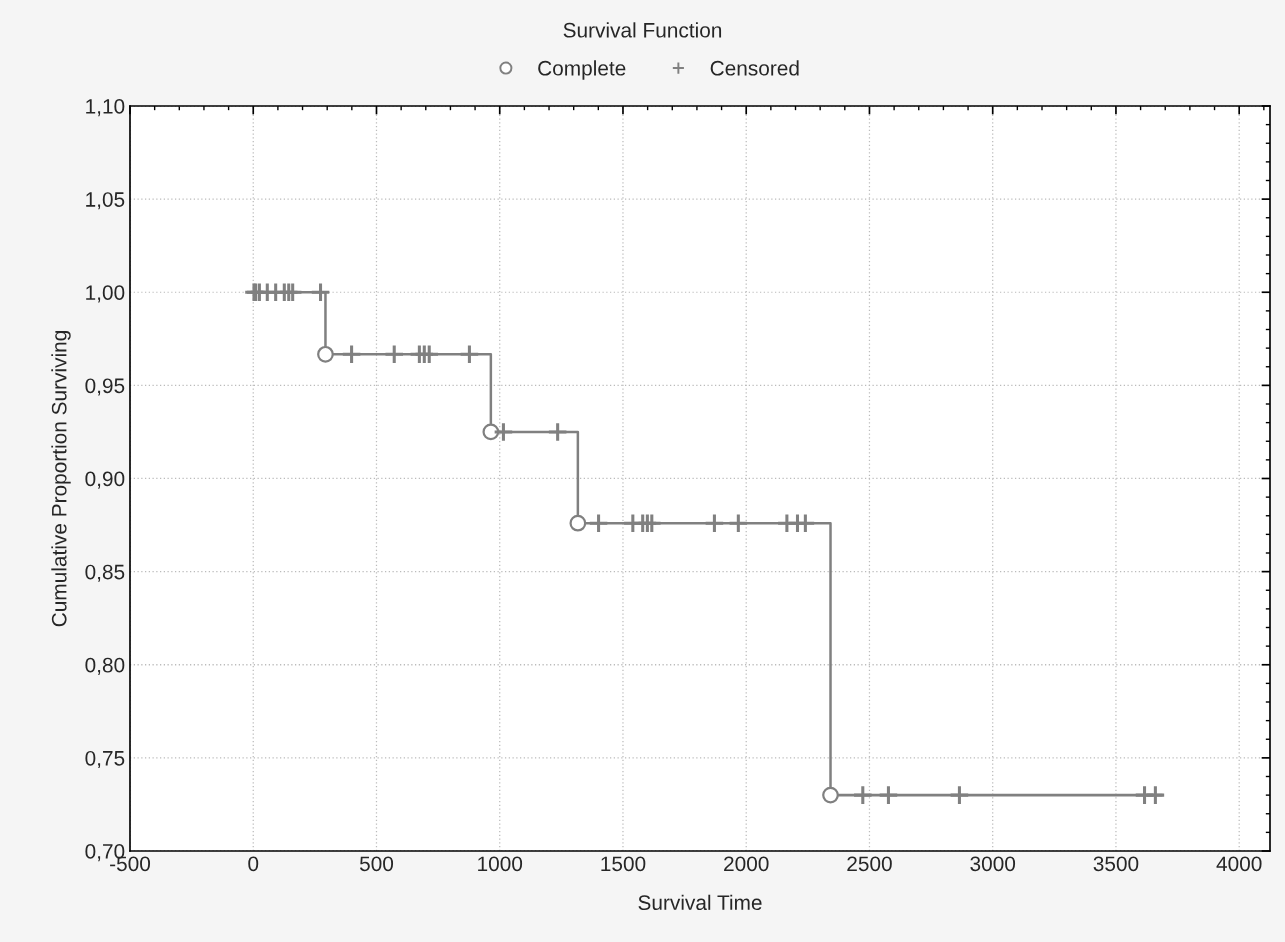  Describe the element at coordinates (1239, 864) in the screenshot. I see `x-tick-label: 4000` at that location.